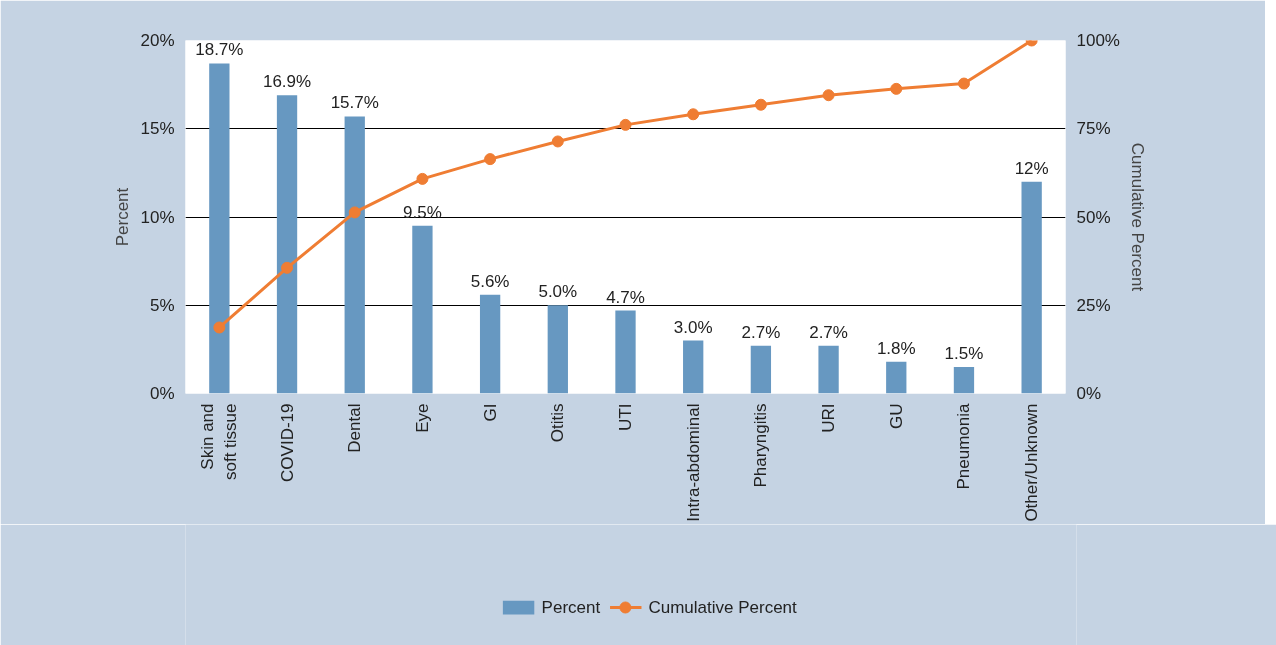  Describe the element at coordinates (558, 292) in the screenshot. I see `data-label: 5.0%` at that location.